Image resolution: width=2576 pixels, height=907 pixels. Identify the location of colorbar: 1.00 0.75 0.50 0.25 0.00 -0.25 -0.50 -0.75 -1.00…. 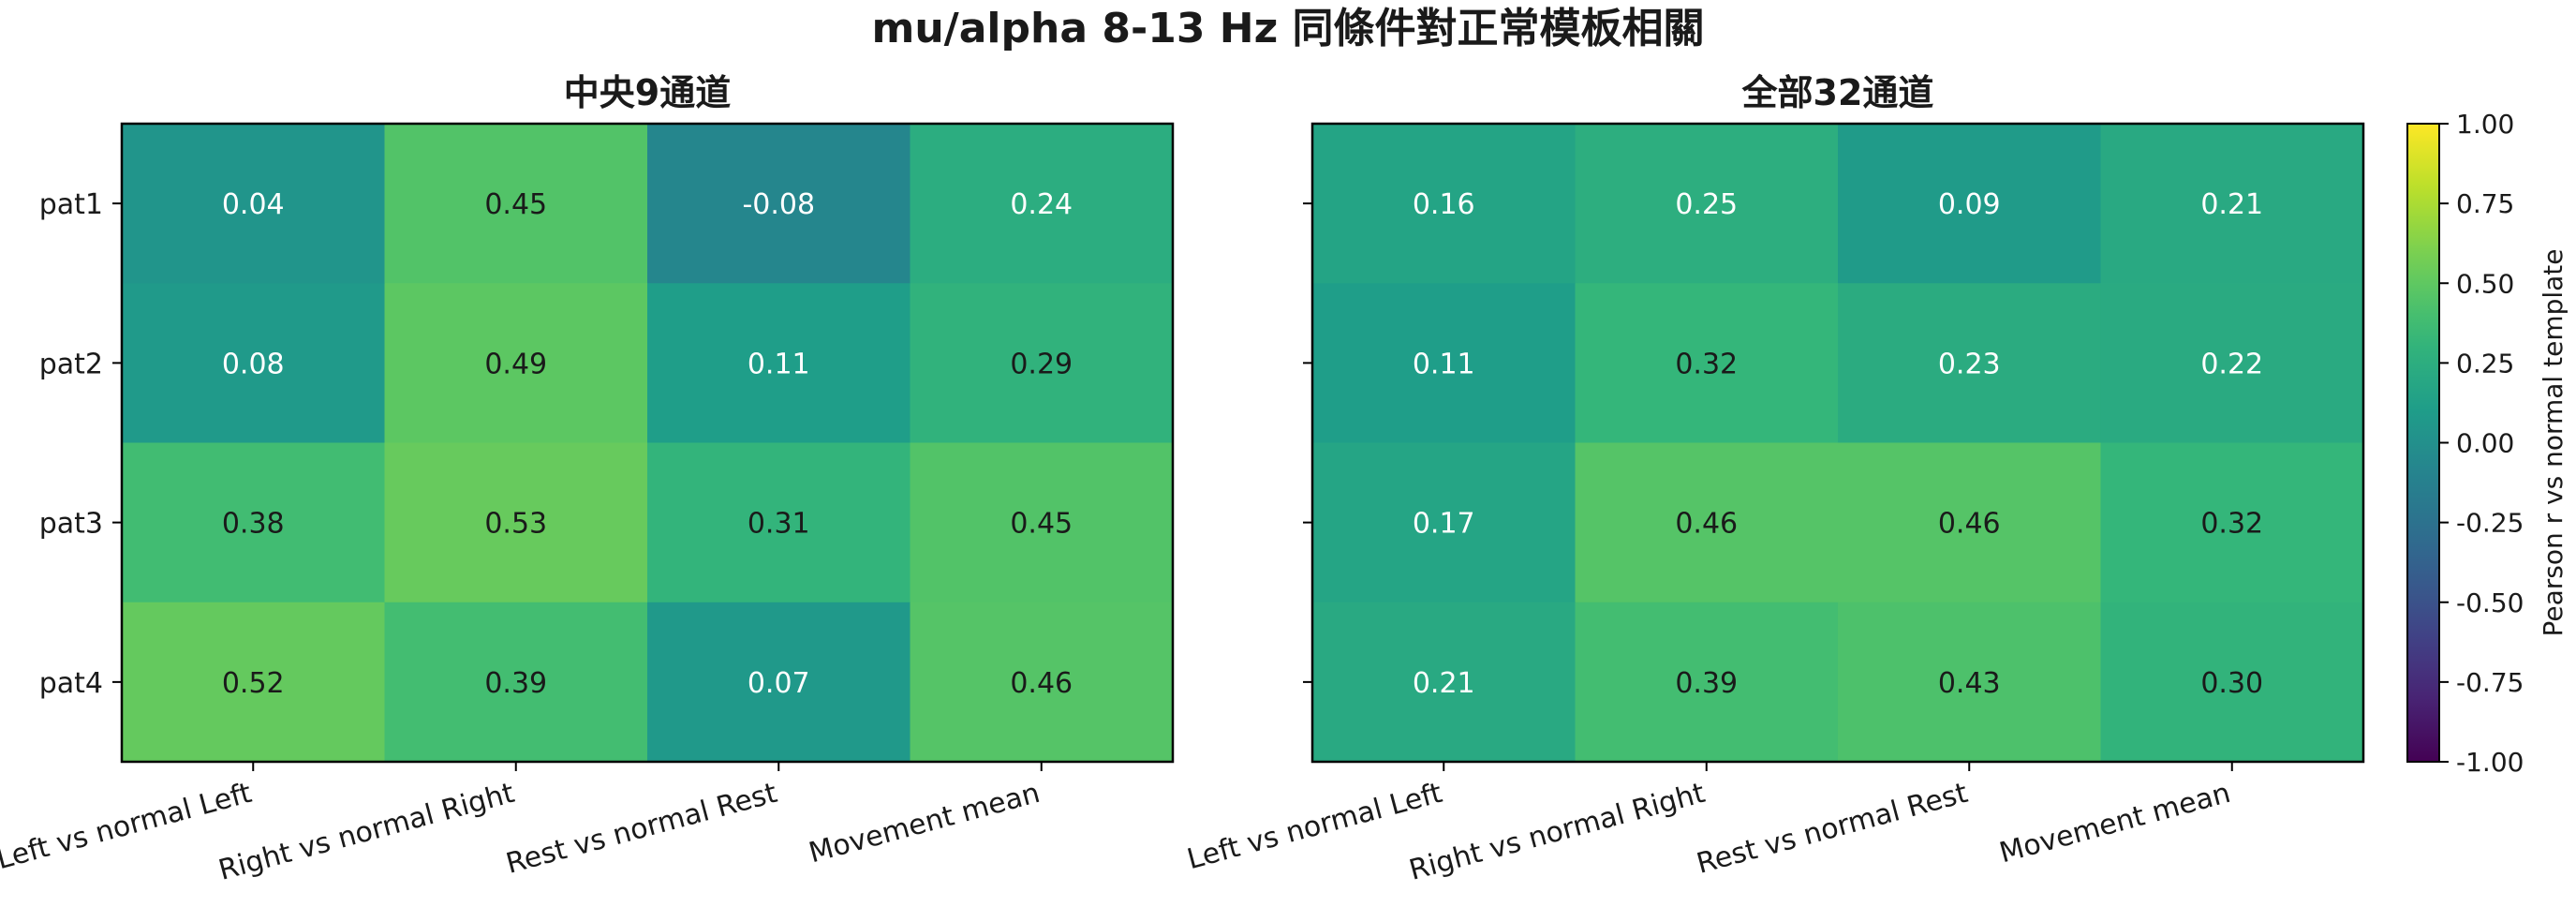
(2487, 443).